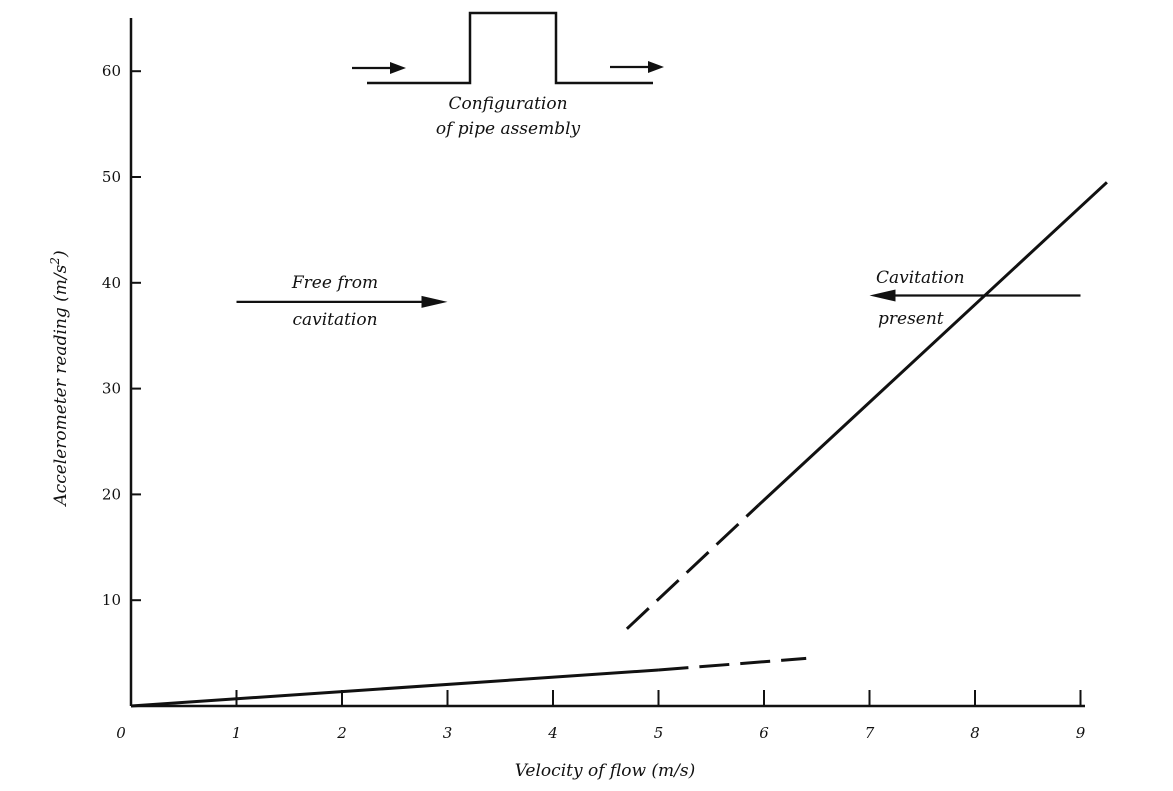 This screenshot has width=1173, height=791. I want to click on y-ticks: 10 20 30 40 50 60, so click(121, 335).